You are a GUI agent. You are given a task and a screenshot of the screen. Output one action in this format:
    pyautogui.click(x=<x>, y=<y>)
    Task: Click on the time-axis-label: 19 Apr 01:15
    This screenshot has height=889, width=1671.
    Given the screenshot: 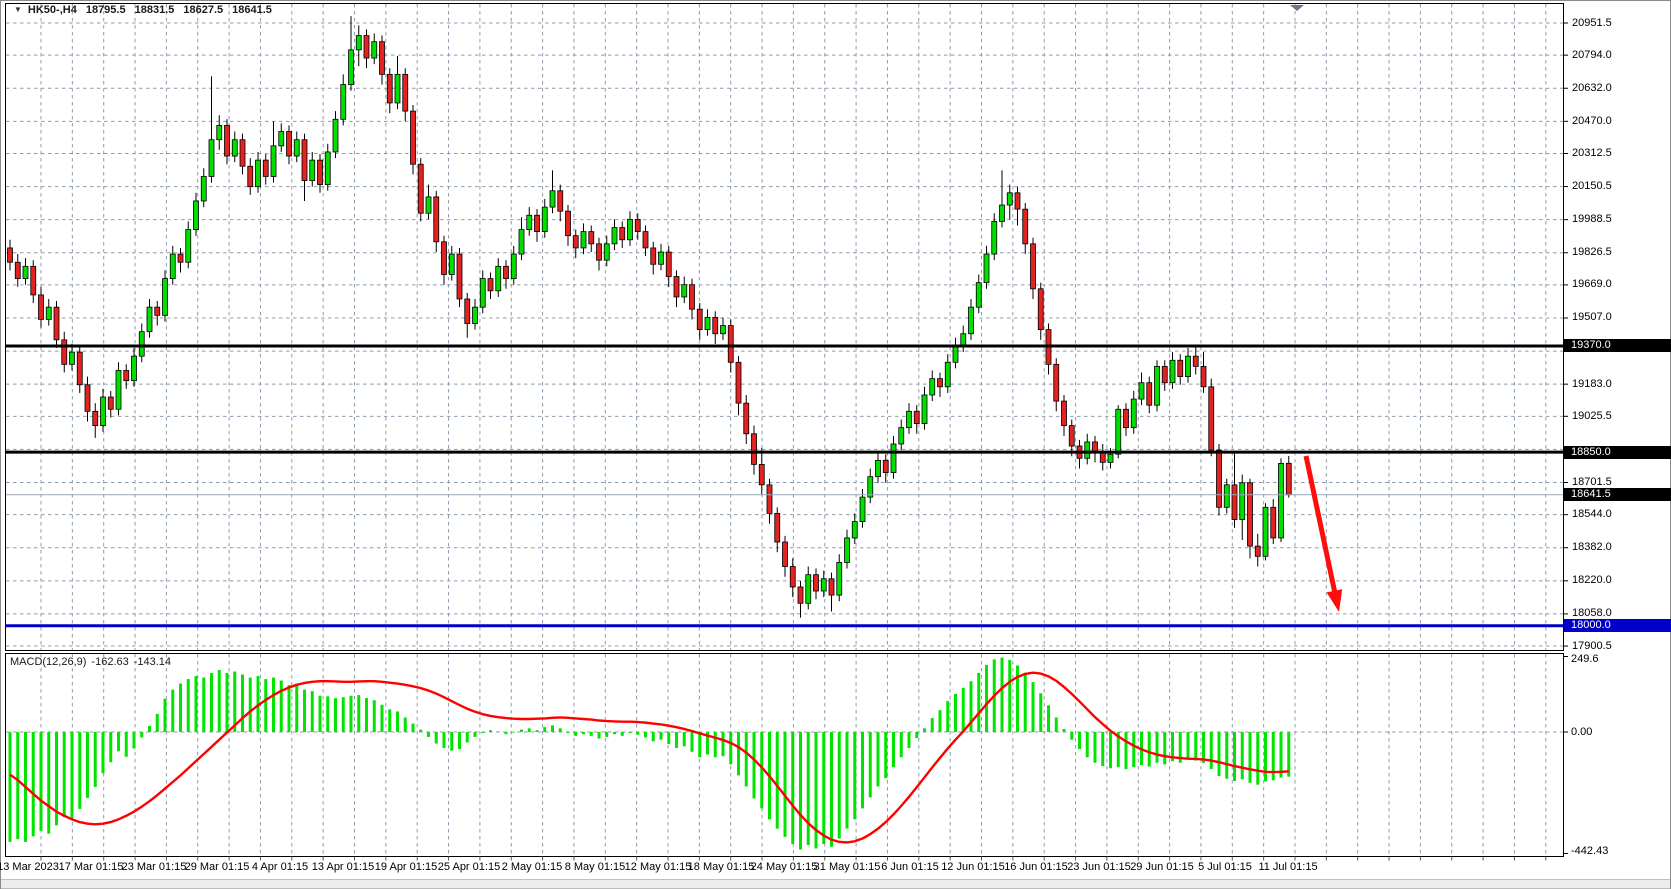 What is the action you would take?
    pyautogui.click(x=406, y=867)
    